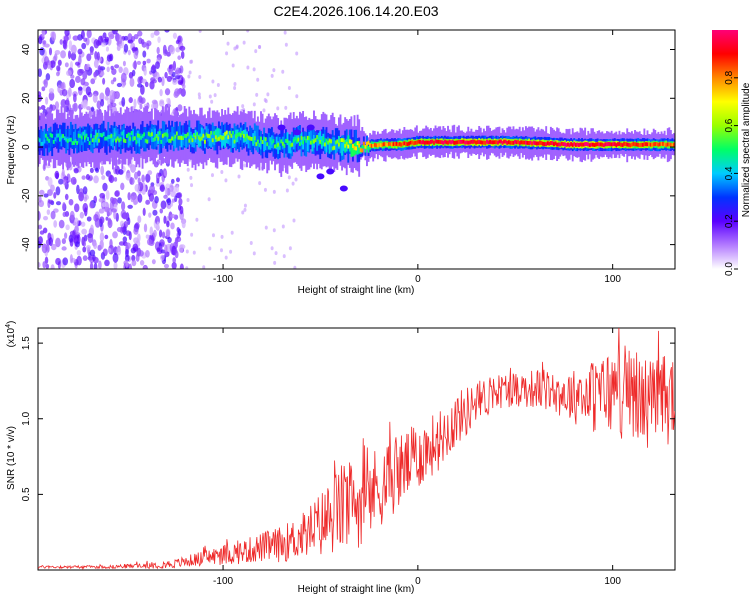 The width and height of the screenshot is (750, 600). What do you see at coordinates (26, 418) in the screenshot?
I see `snr-y-tick-label: 1.0` at bounding box center [26, 418].